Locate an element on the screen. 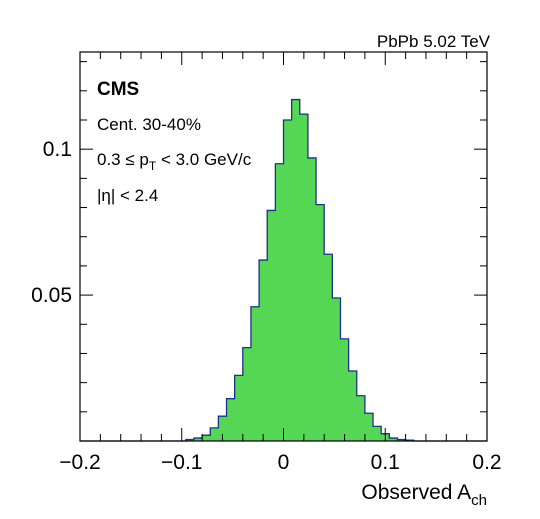  x-tick-label: −0.1 is located at coordinates (181, 462).